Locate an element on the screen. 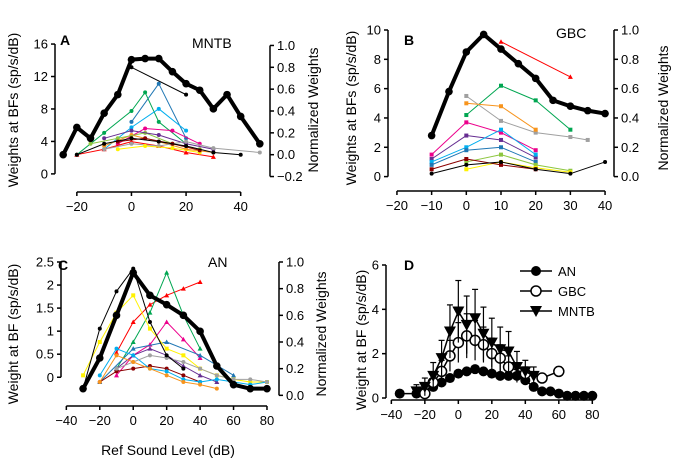  y-right-tick-label: 0.8 is located at coordinates (286, 67).